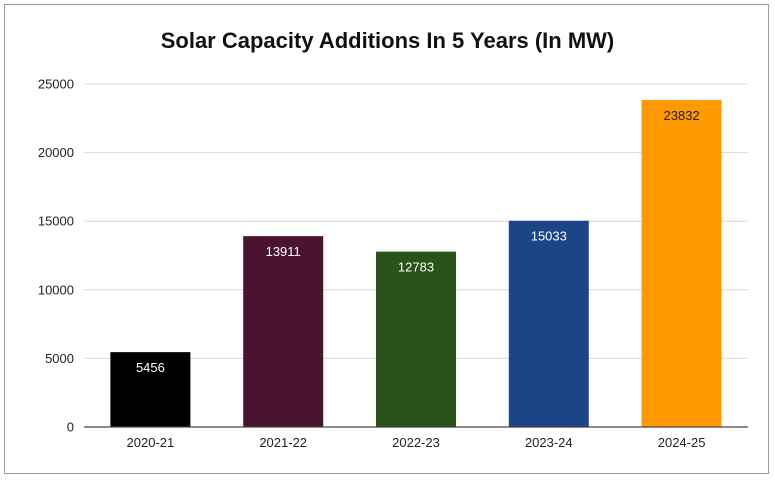 Image resolution: width=775 pixels, height=480 pixels. What do you see at coordinates (150, 367) in the screenshot?
I see `data-label-2020-21: 5456` at bounding box center [150, 367].